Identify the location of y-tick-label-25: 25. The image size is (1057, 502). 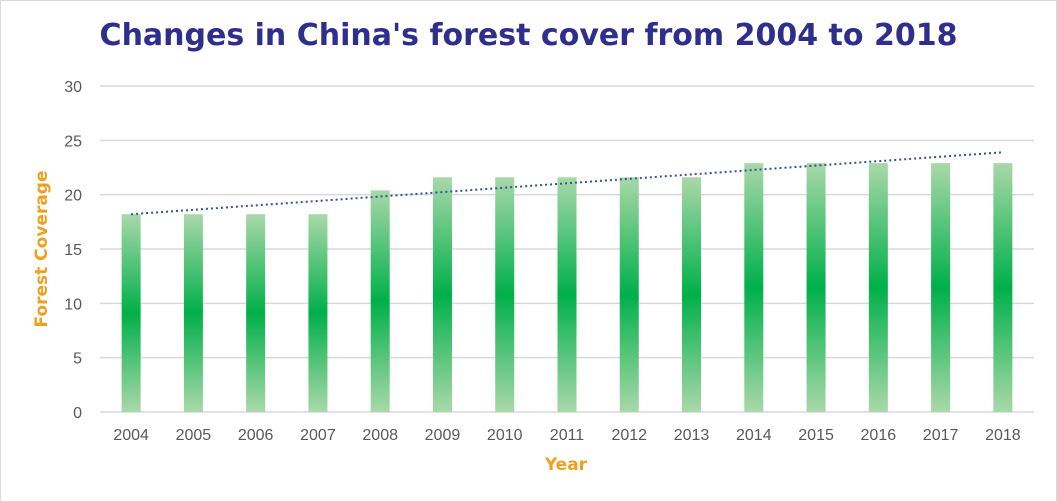
(73, 141).